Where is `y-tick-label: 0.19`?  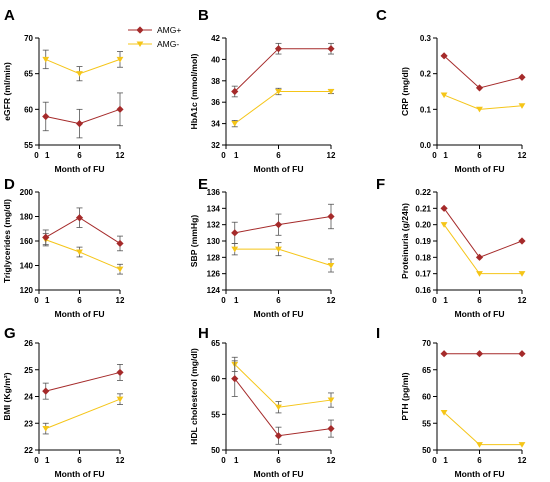 y-tick-label: 0.19 is located at coordinates (423, 241).